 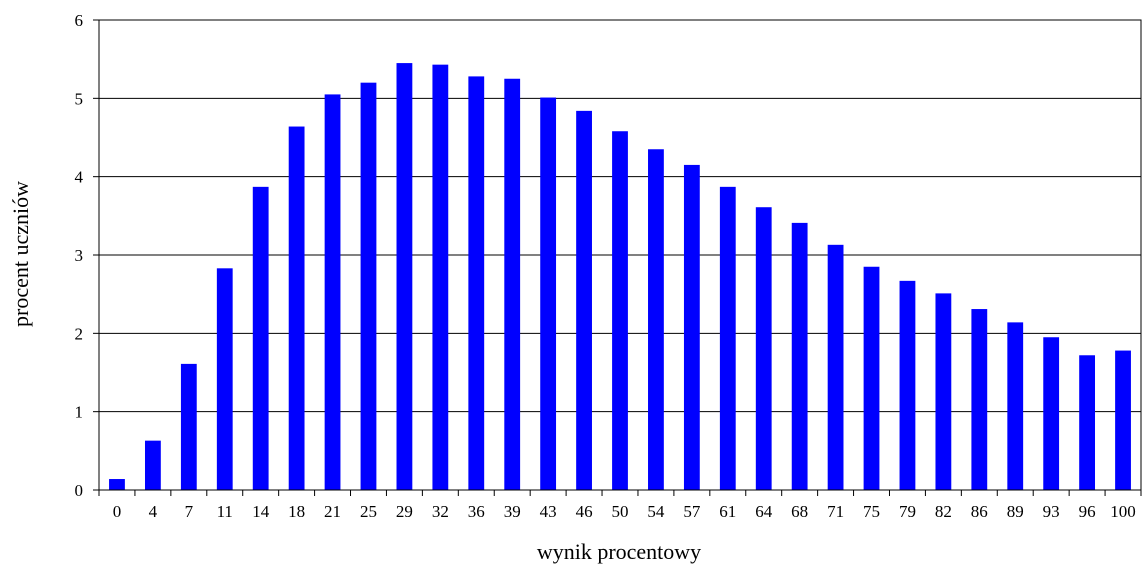 I want to click on y-tick-label: 4, so click(x=79, y=177).